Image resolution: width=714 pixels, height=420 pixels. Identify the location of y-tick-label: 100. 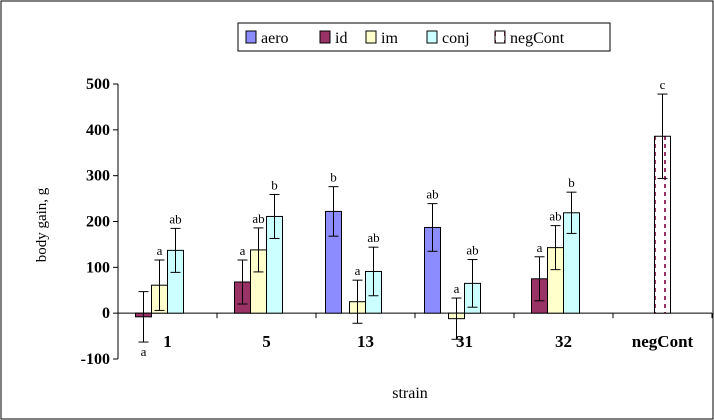
(98, 267).